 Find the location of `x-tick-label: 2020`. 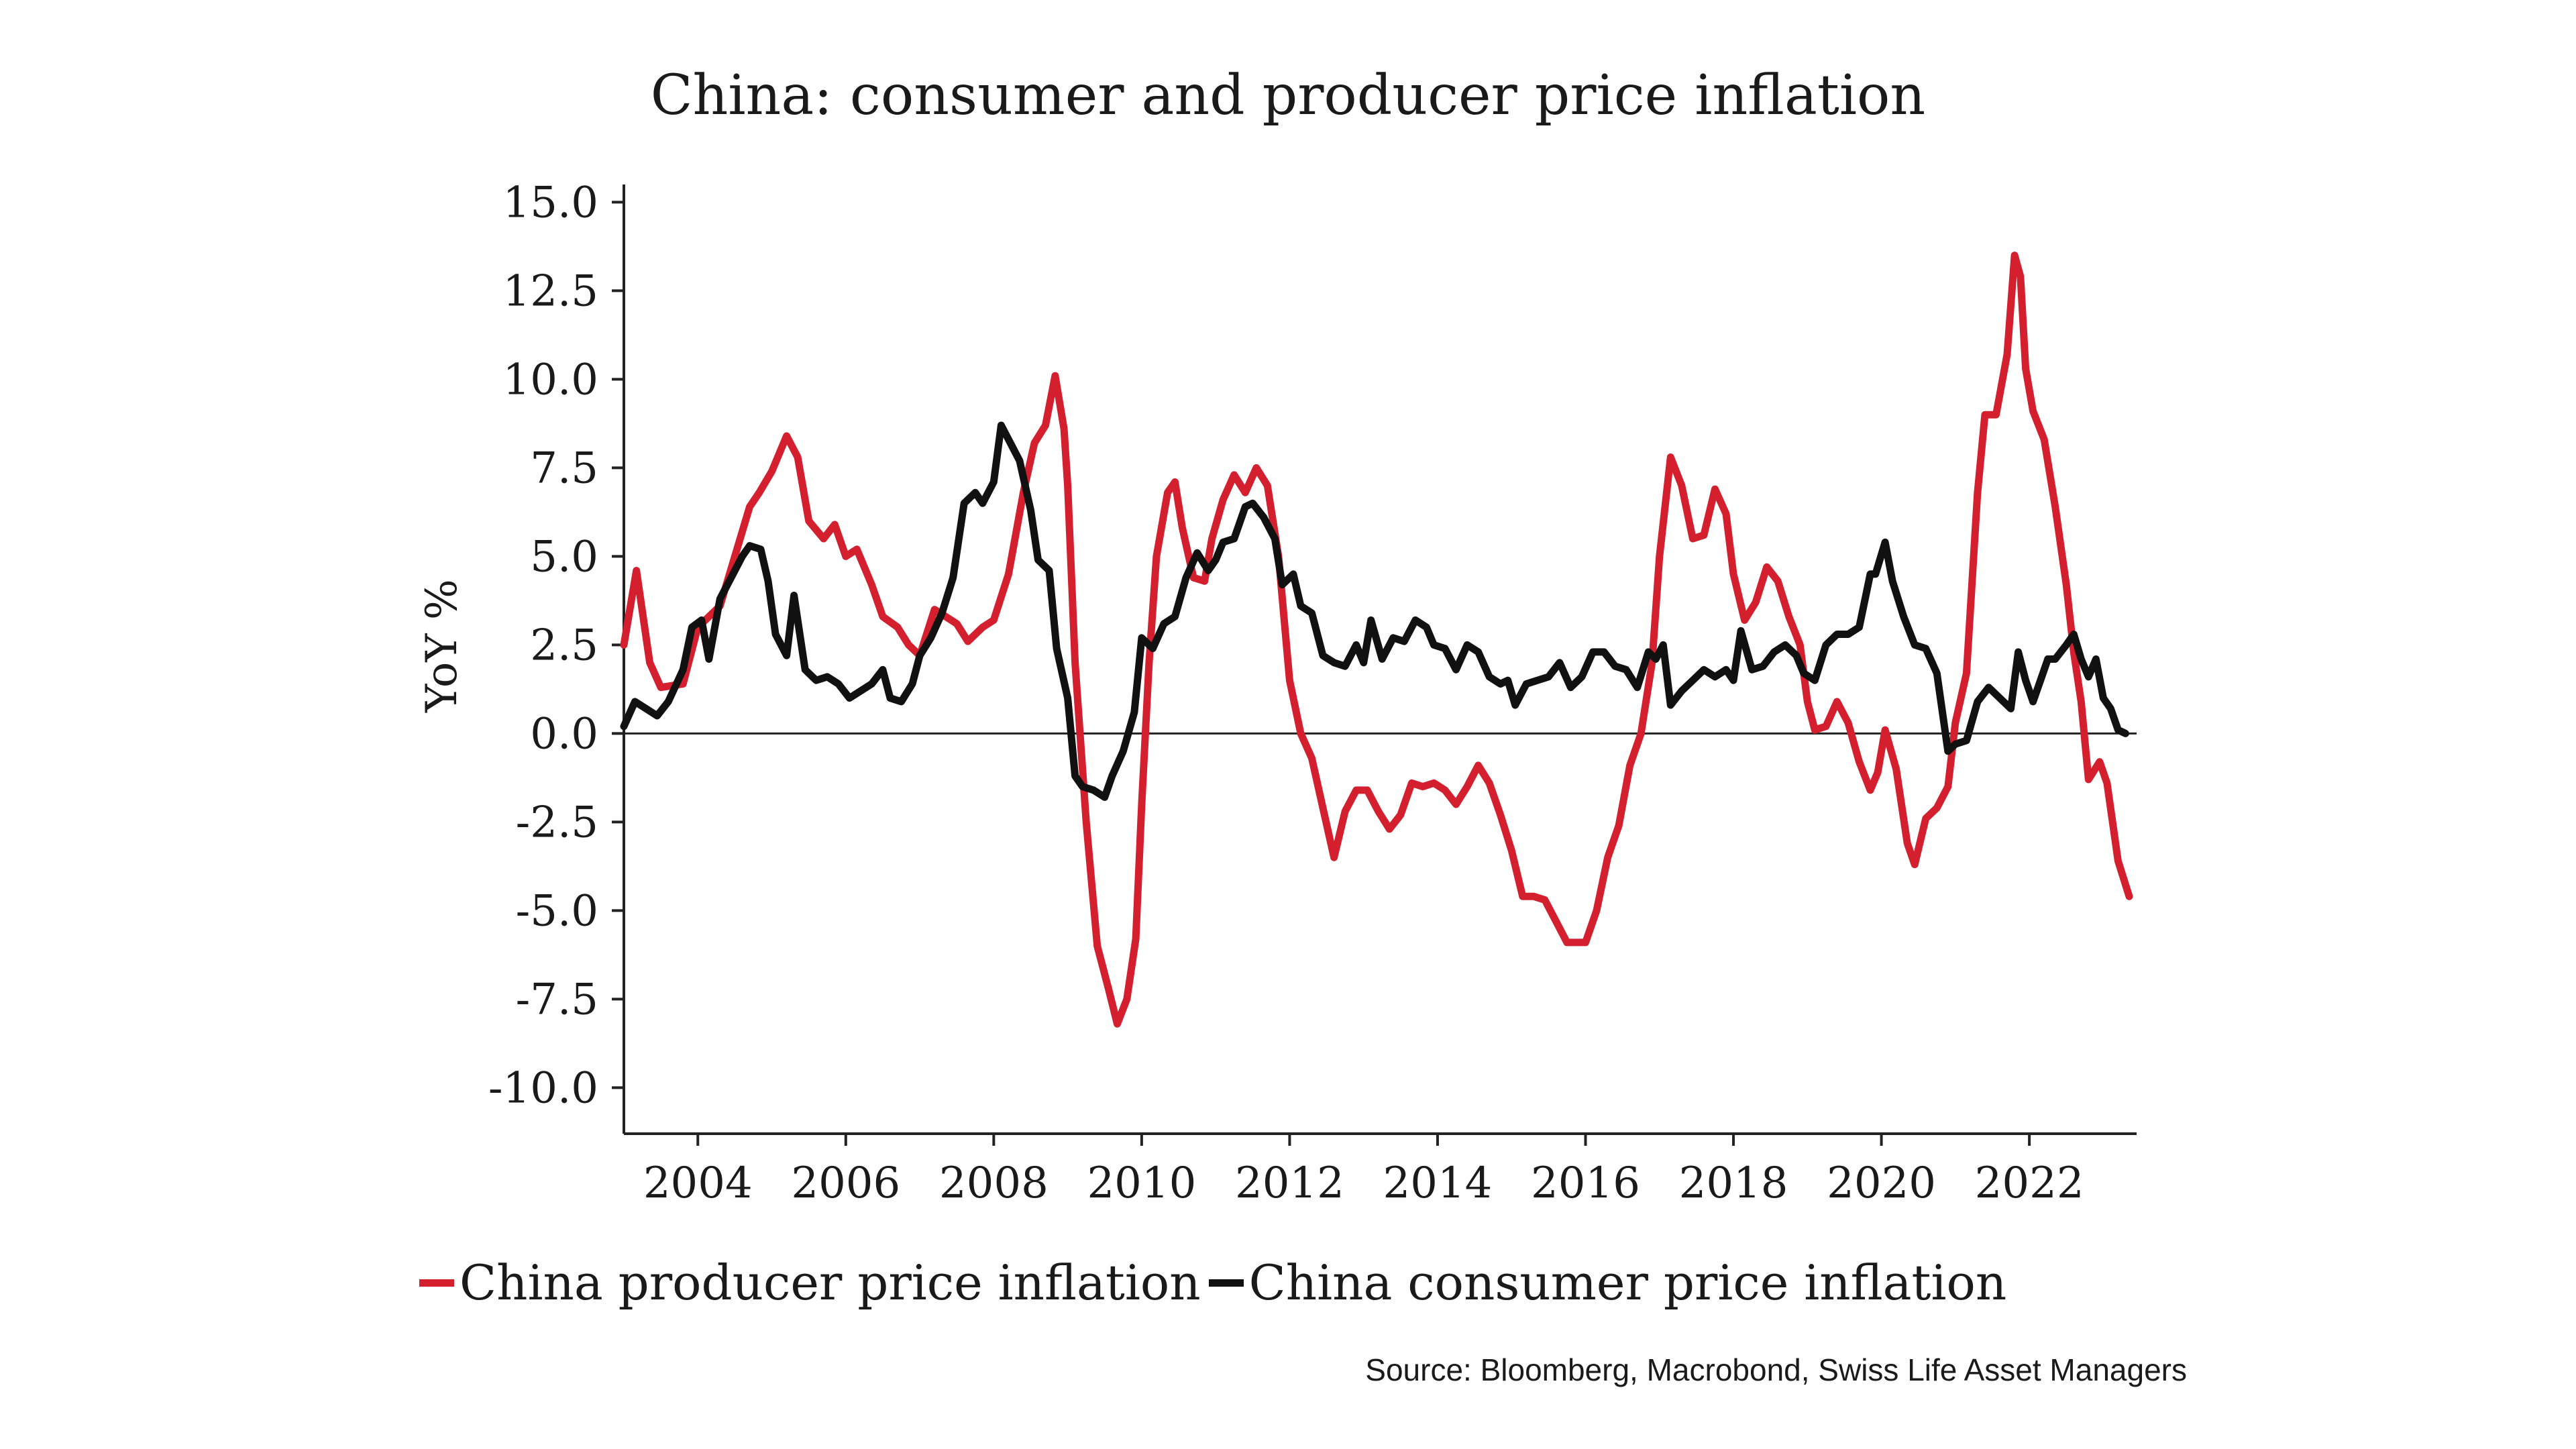

x-tick-label: 2020 is located at coordinates (1881, 1183).